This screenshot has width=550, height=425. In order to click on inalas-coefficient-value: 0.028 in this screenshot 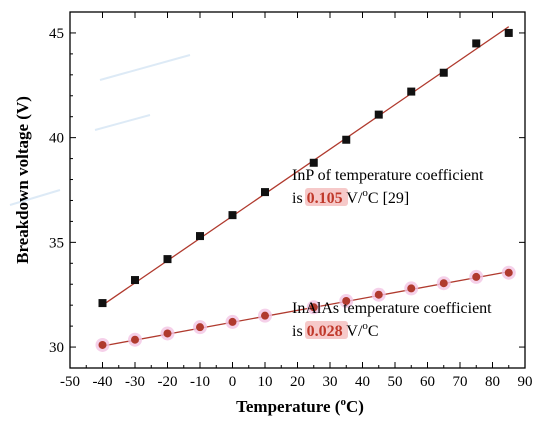, I will do `click(325, 331)`.